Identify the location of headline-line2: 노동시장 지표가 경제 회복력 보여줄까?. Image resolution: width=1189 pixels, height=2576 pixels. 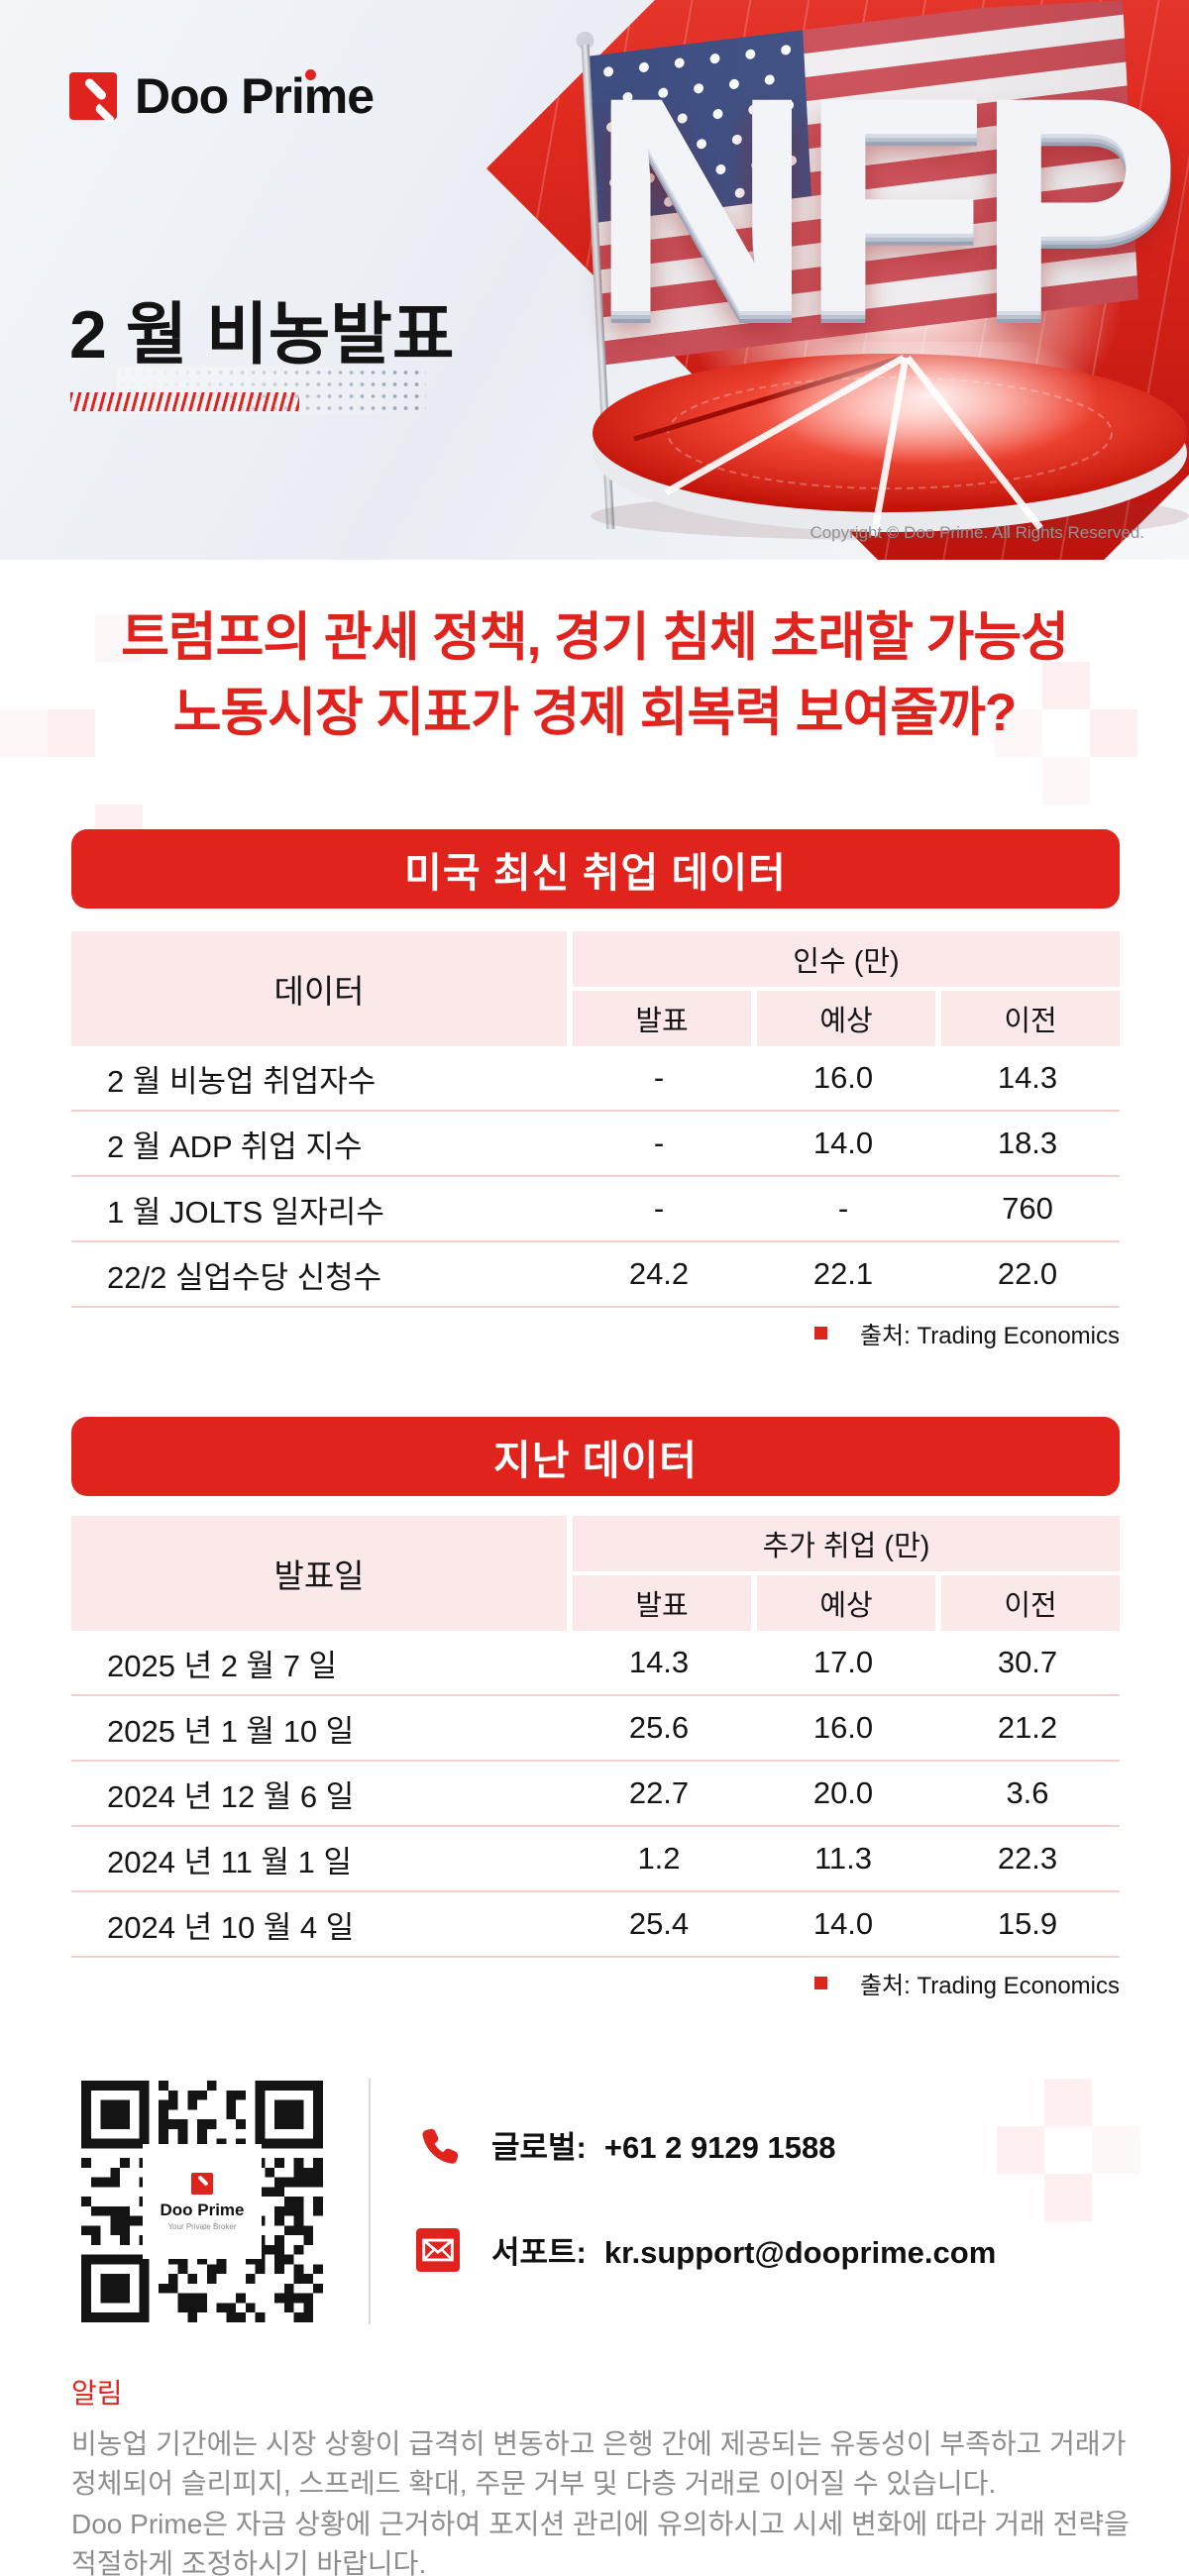
(594, 713).